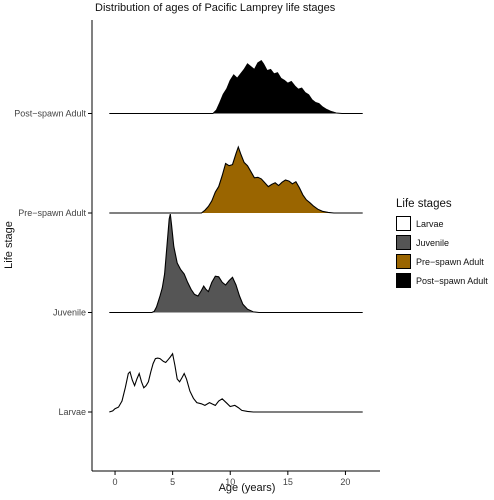 The width and height of the screenshot is (494, 500). I want to click on legend-title: Life stages, so click(424, 204).